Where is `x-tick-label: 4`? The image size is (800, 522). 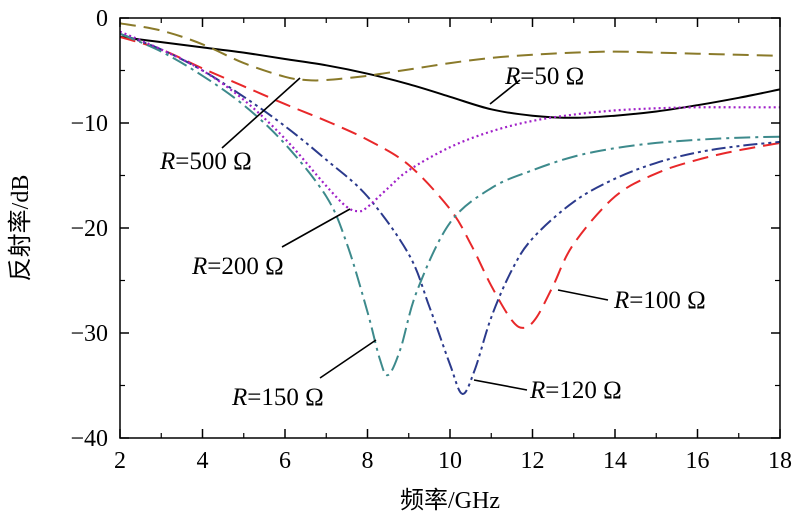 x-tick-label: 4 is located at coordinates (203, 461).